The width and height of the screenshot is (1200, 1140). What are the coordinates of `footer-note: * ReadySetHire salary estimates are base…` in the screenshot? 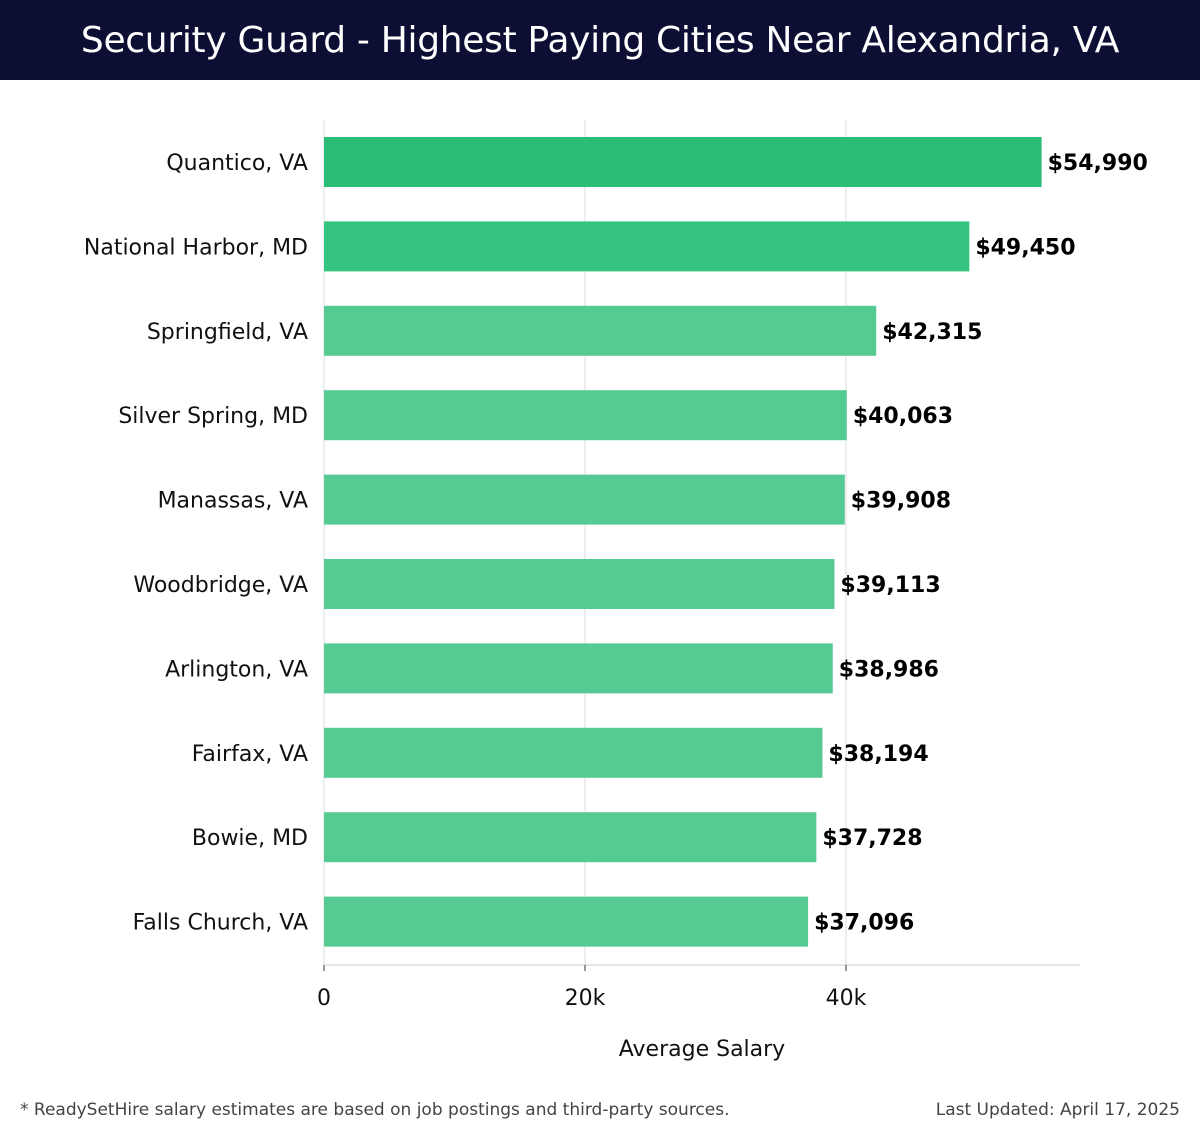 It's located at (375, 1110).